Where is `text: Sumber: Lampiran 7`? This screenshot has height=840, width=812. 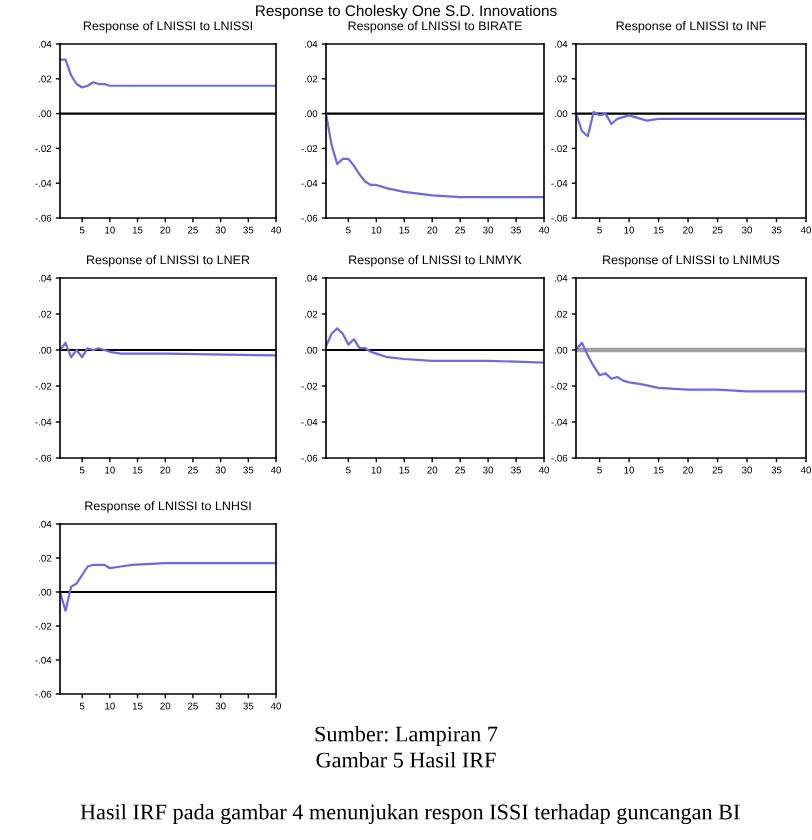
text: Sumber: Lampiran 7 is located at coordinates (406, 736).